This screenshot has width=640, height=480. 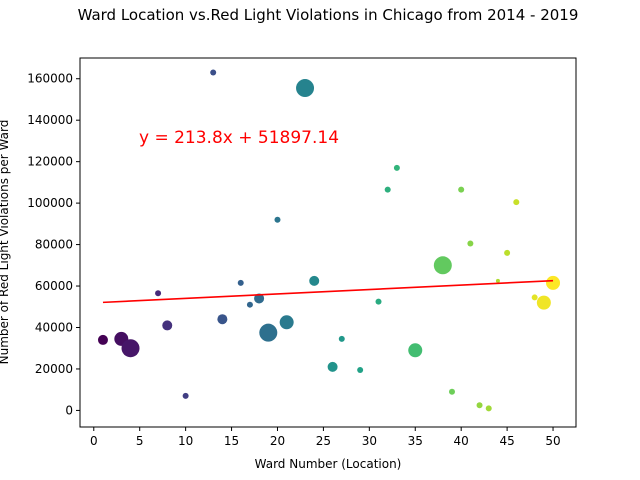 I want to click on regression-layer, so click(x=328, y=291).